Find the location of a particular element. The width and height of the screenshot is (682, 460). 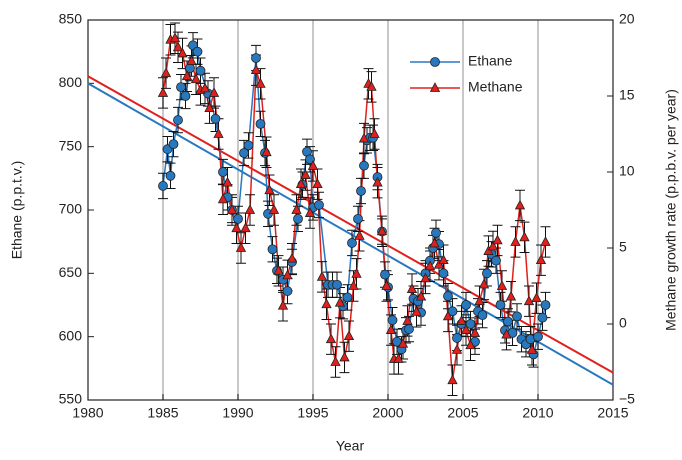

y2-tick-label: −5 is located at coordinates (627, 399).